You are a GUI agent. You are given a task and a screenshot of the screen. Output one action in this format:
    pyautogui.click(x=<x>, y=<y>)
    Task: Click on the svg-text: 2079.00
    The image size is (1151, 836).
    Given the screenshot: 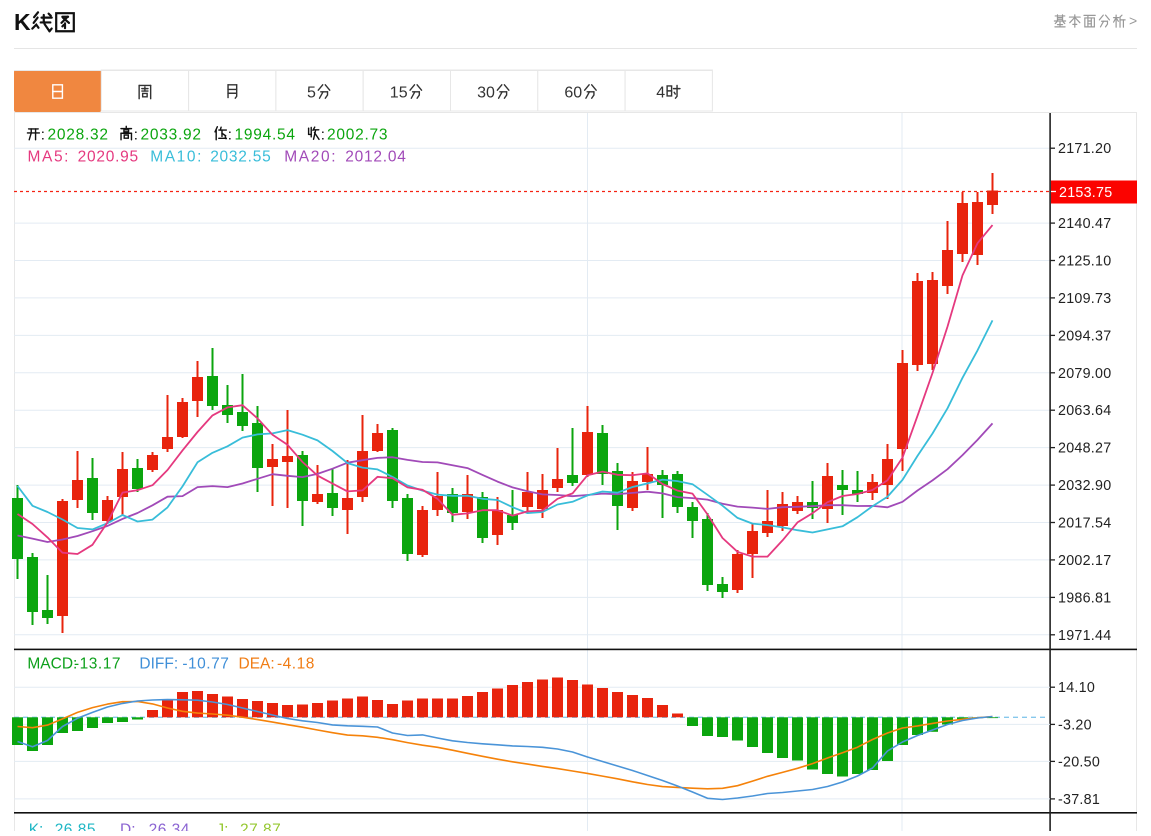 What is the action you would take?
    pyautogui.click(x=1084, y=374)
    